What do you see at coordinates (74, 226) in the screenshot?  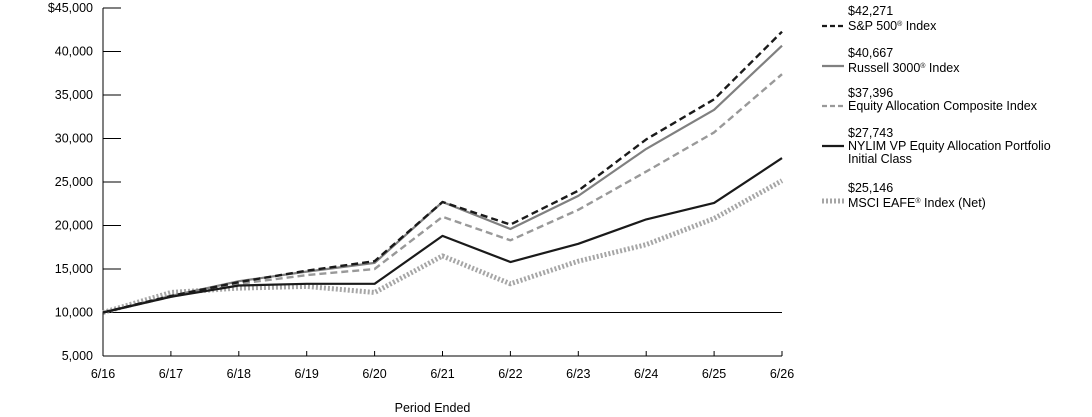 I see `y-tick-label: 20,000` at bounding box center [74, 226].